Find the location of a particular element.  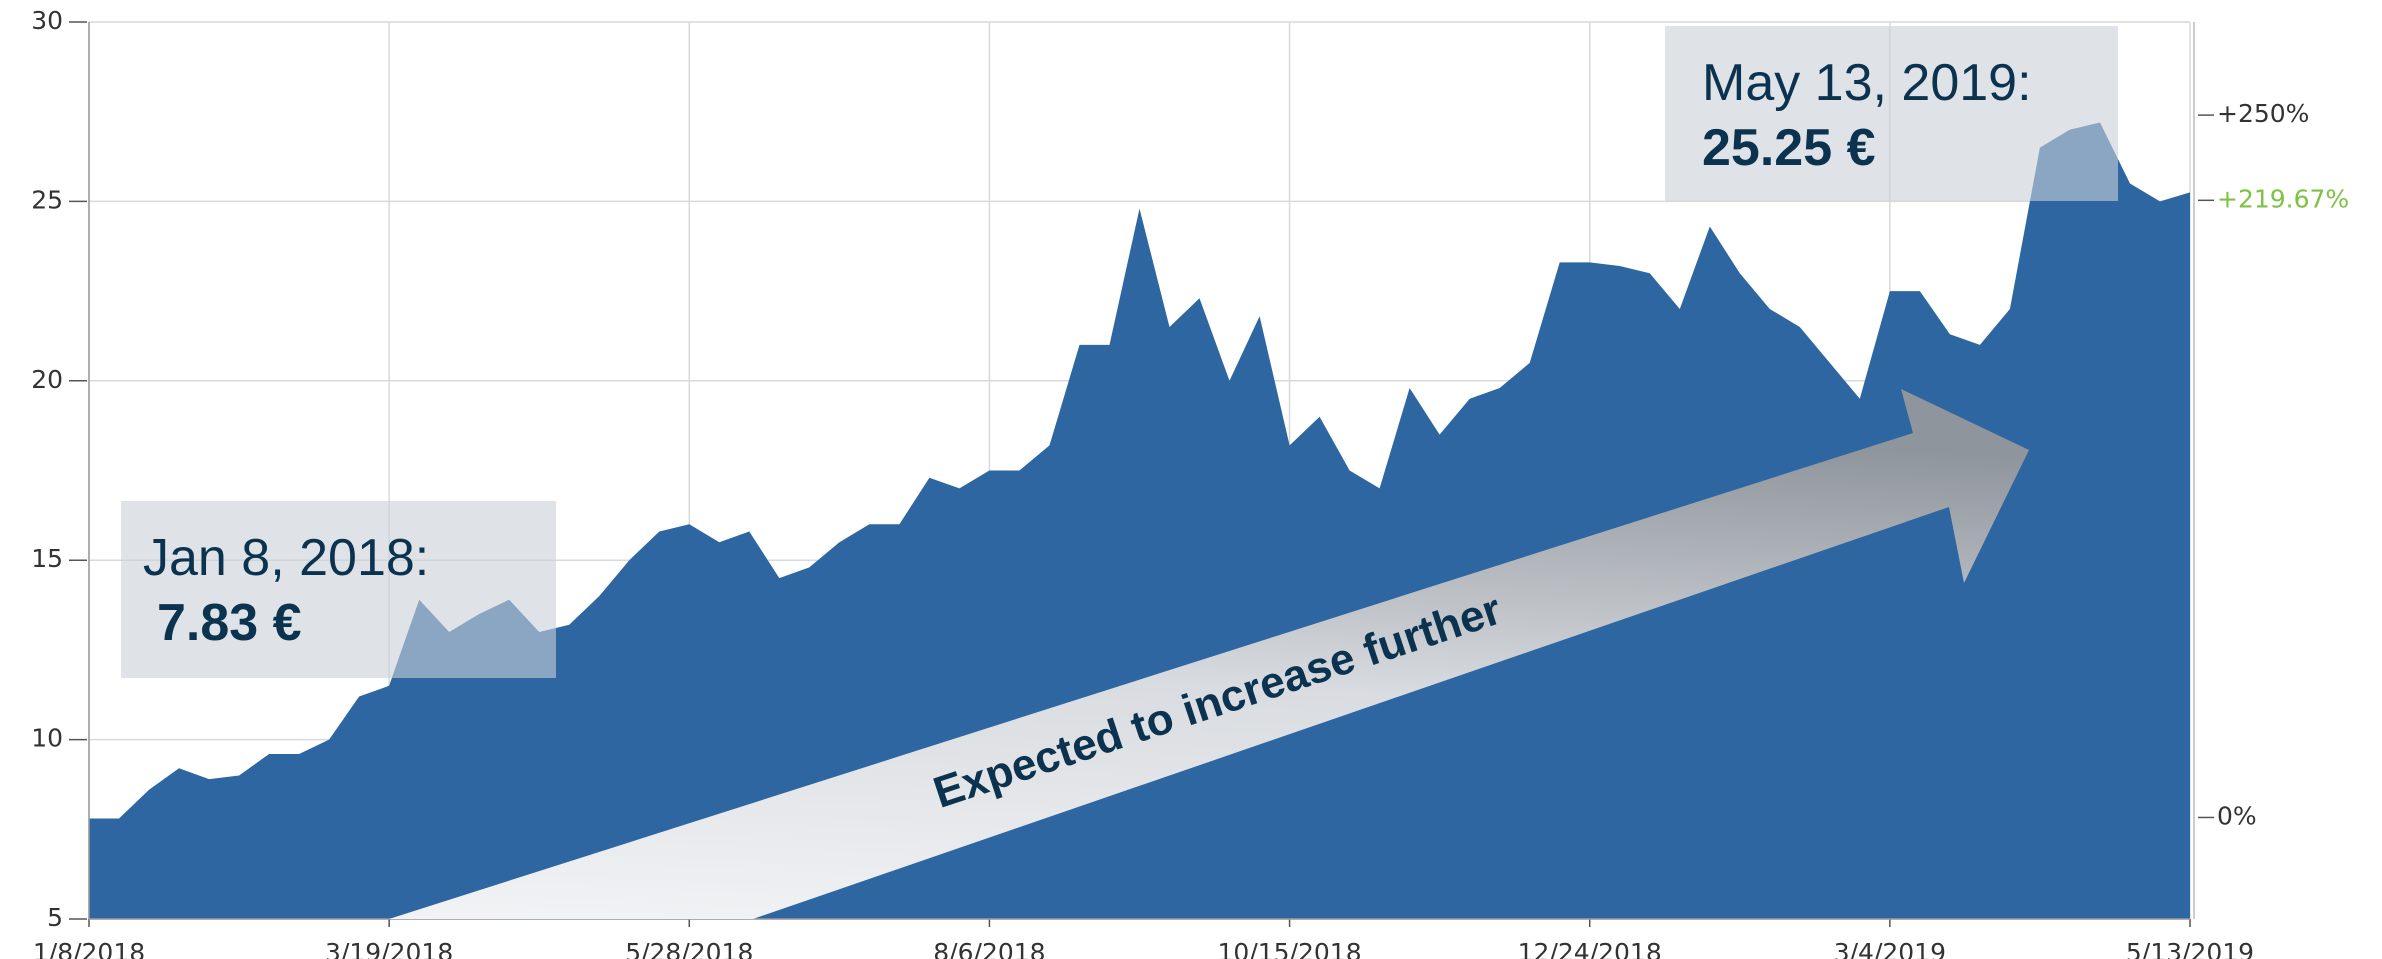

y2-tick-label: +250% is located at coordinates (2263, 113).